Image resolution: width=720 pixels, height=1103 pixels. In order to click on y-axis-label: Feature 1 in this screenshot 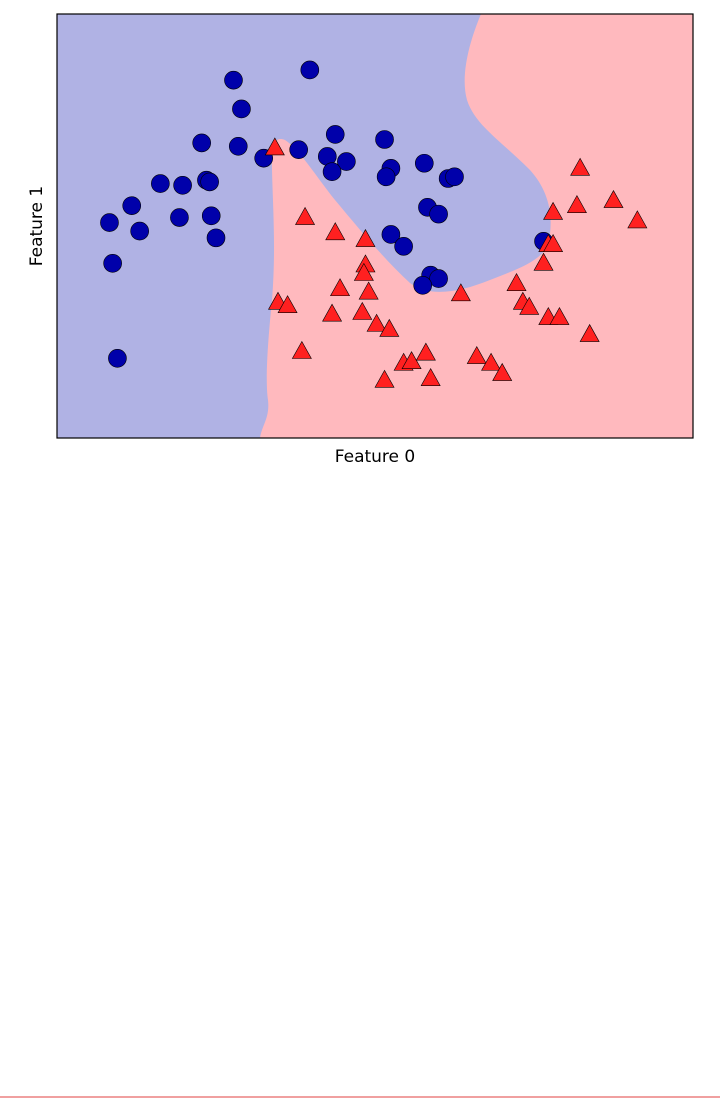, I will do `click(37, 226)`.